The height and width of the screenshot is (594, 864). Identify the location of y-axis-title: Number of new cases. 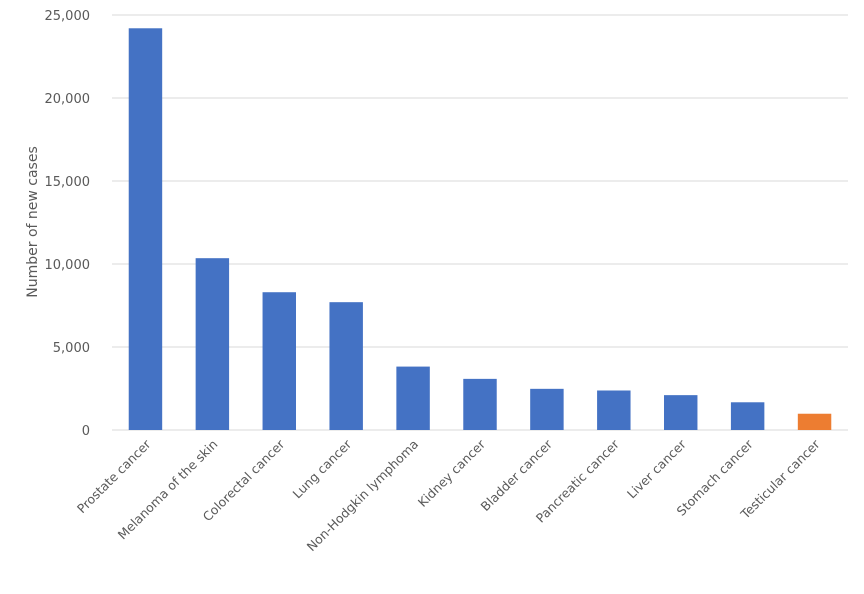
(33, 222).